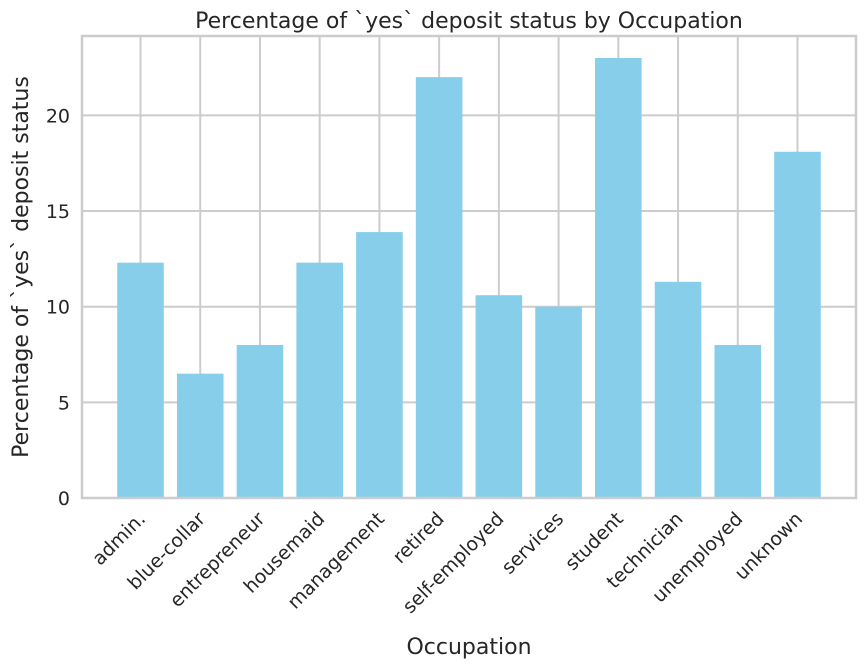 Image resolution: width=866 pixels, height=669 pixels. Describe the element at coordinates (618, 278) in the screenshot. I see `bar-student` at that location.